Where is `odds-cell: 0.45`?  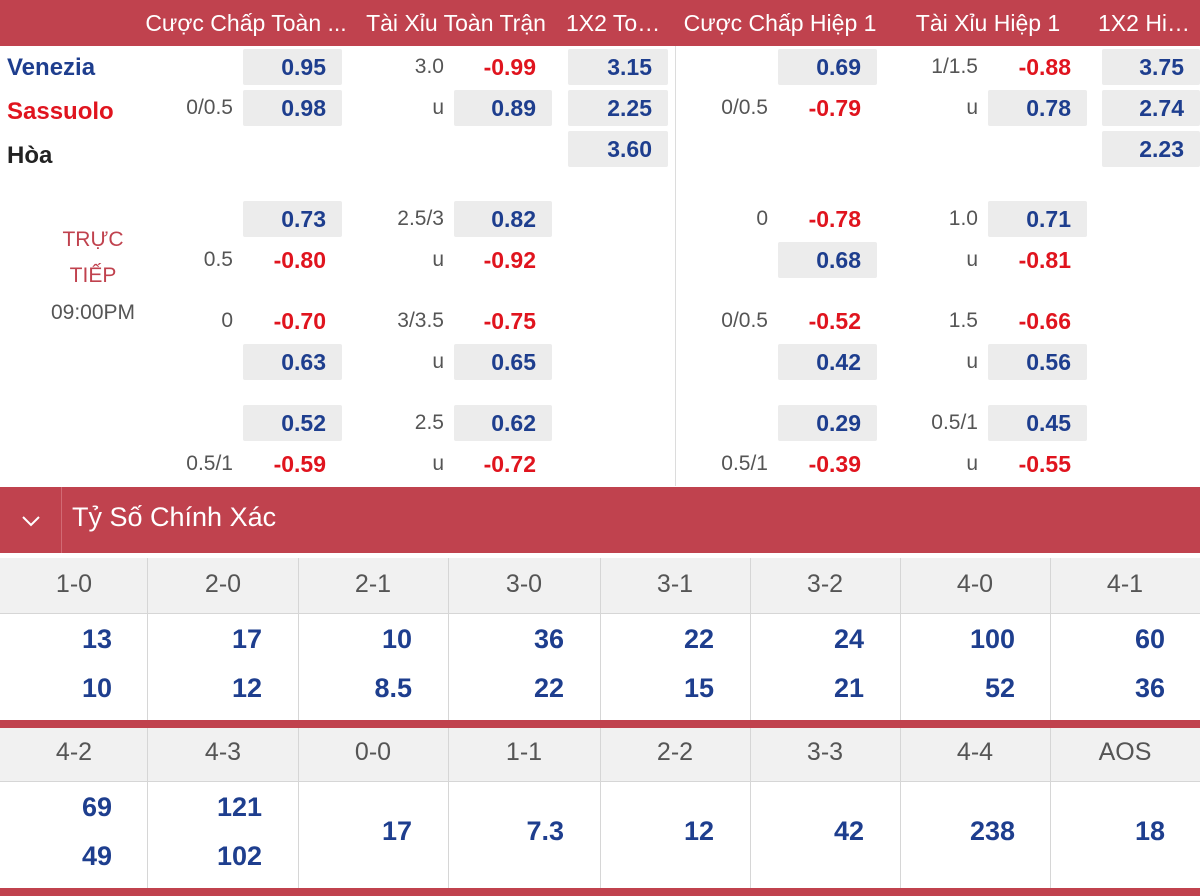 odds-cell: 0.45 is located at coordinates (1037, 423).